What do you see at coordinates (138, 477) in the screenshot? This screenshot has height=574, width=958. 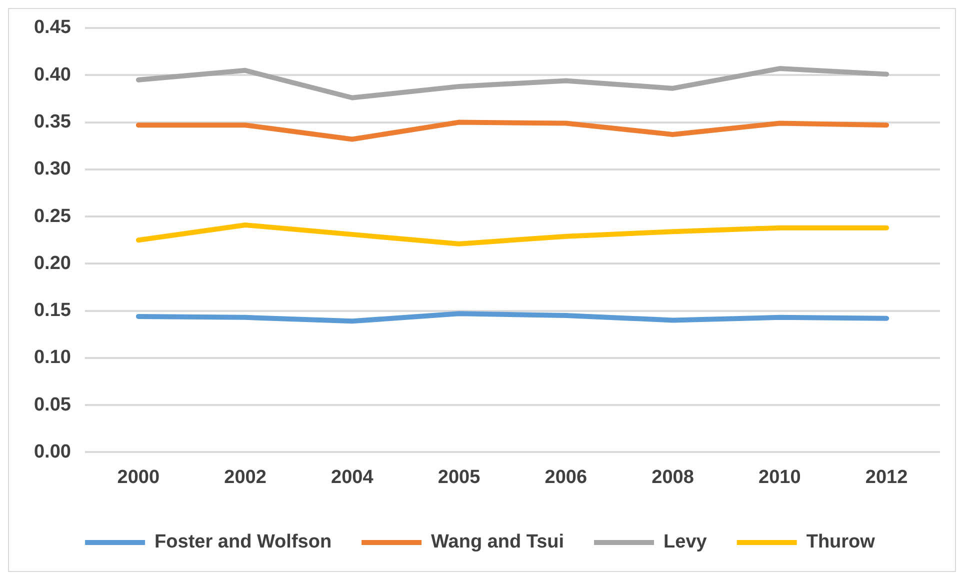 I see `x-tick-label: 2000` at bounding box center [138, 477].